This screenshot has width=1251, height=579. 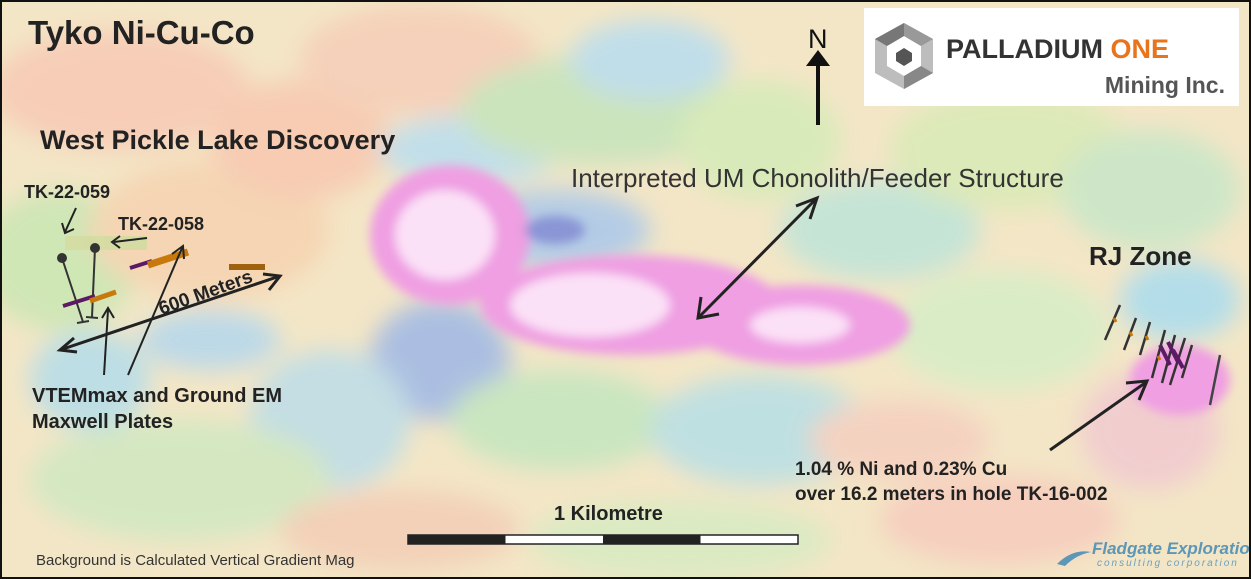 What do you see at coordinates (67, 192) in the screenshot?
I see `hole-label-tk-22-059: TK-22-059` at bounding box center [67, 192].